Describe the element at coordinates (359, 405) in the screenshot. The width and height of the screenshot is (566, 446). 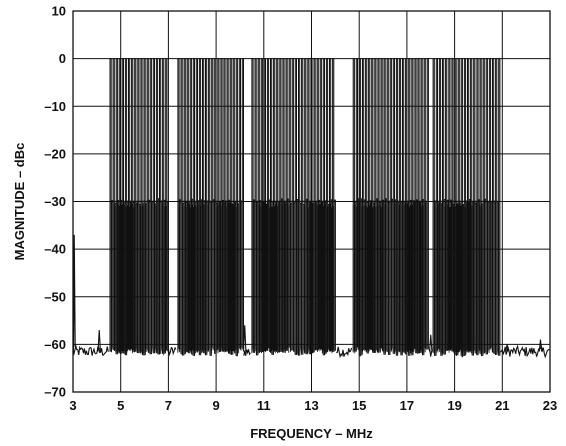
I see `x-tick-label: 15` at that location.